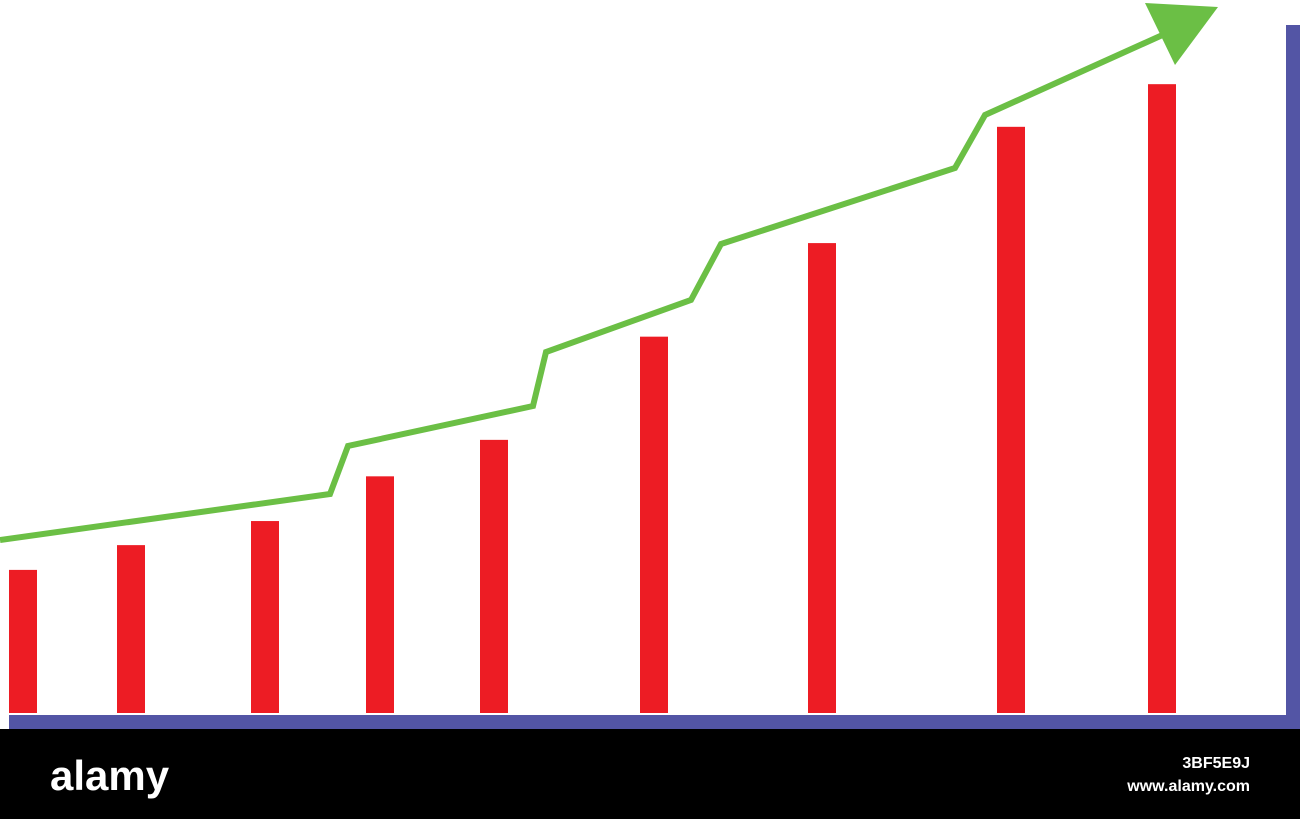 Image resolution: width=1300 pixels, height=819 pixels. What do you see at coordinates (1293, 377) in the screenshot?
I see `y-axis` at bounding box center [1293, 377].